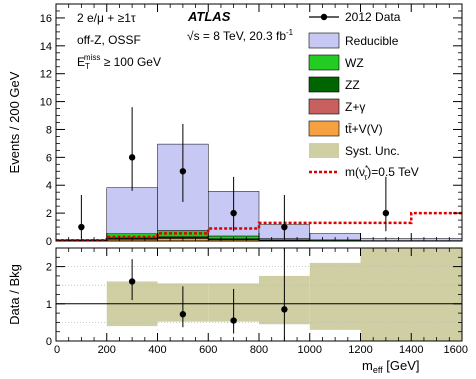 The width and height of the screenshot is (476, 379). I want to click on x-label-sub: eff, so click(378, 370).